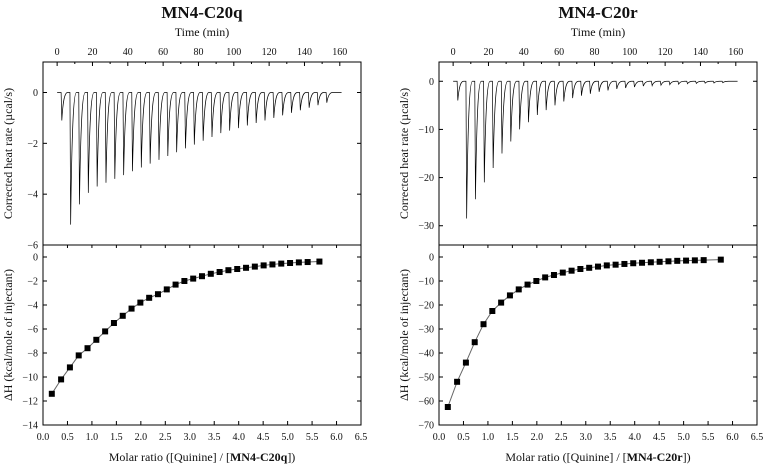 This screenshot has width=767, height=466. Describe the element at coordinates (291, 457) in the screenshot. I see `molar-ratio-label-suffix: ])` at that location.